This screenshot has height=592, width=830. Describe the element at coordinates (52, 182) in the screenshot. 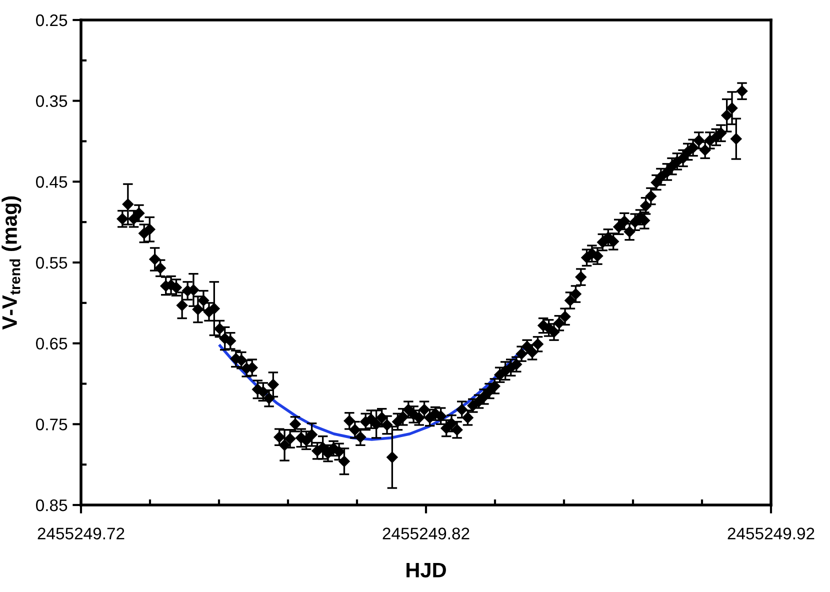

I see `y-tick-label: 0.45` at that location.